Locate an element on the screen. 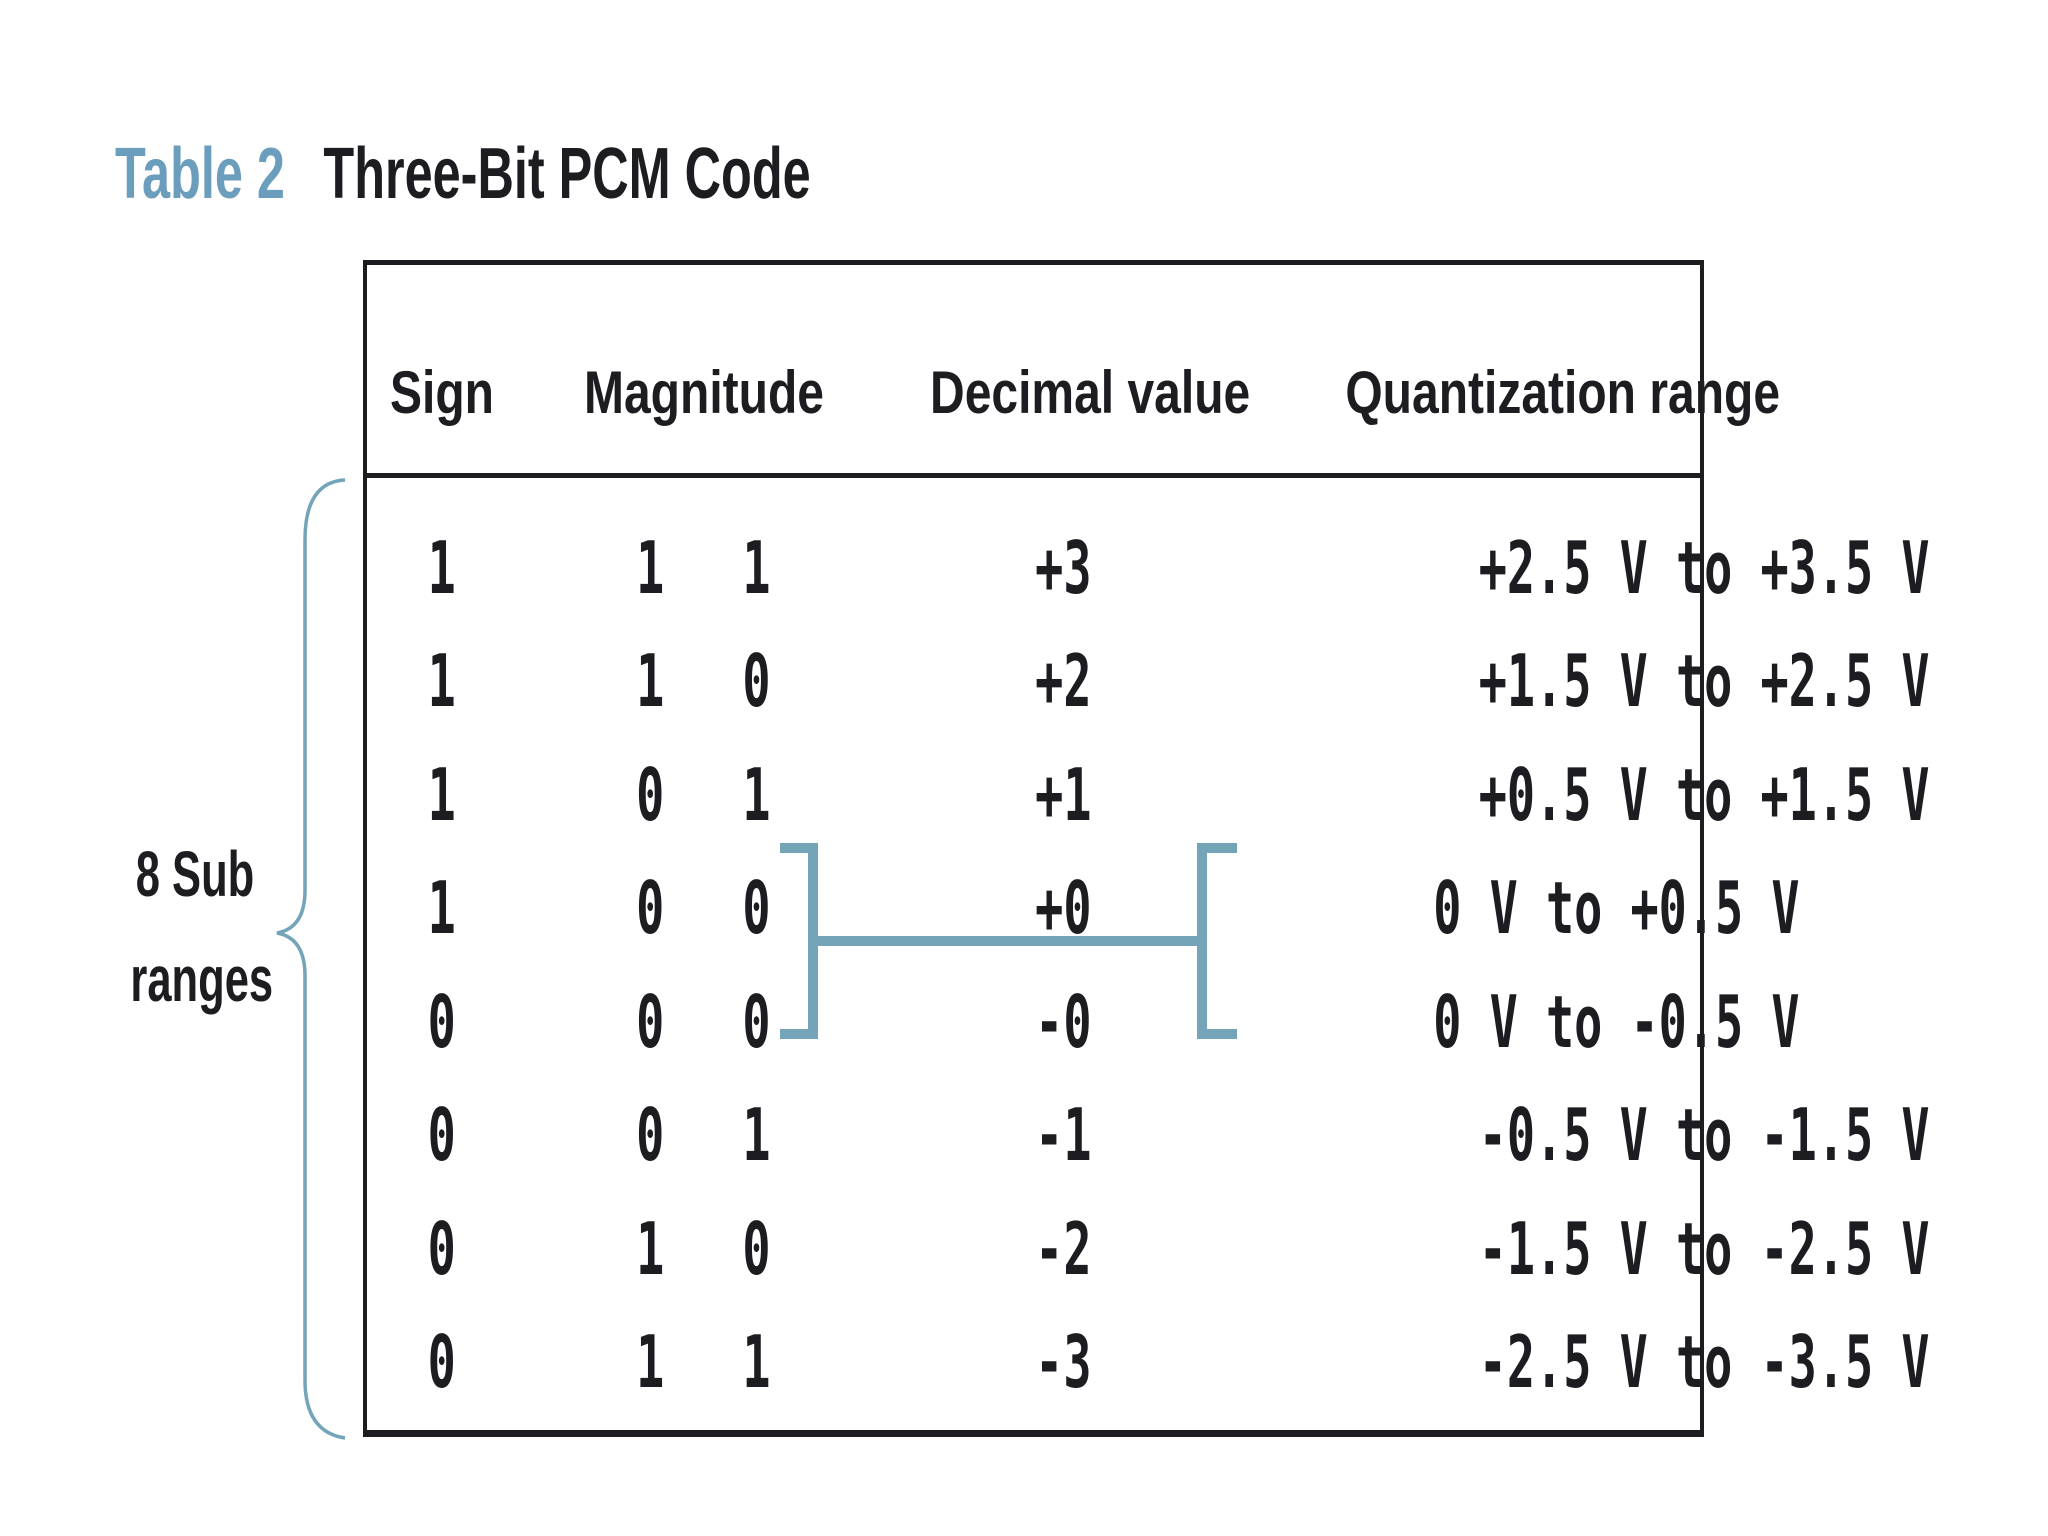 This screenshot has height=1536, width=2048. quantization-range: +0.5 V to +1.5 V is located at coordinates (1704, 794).